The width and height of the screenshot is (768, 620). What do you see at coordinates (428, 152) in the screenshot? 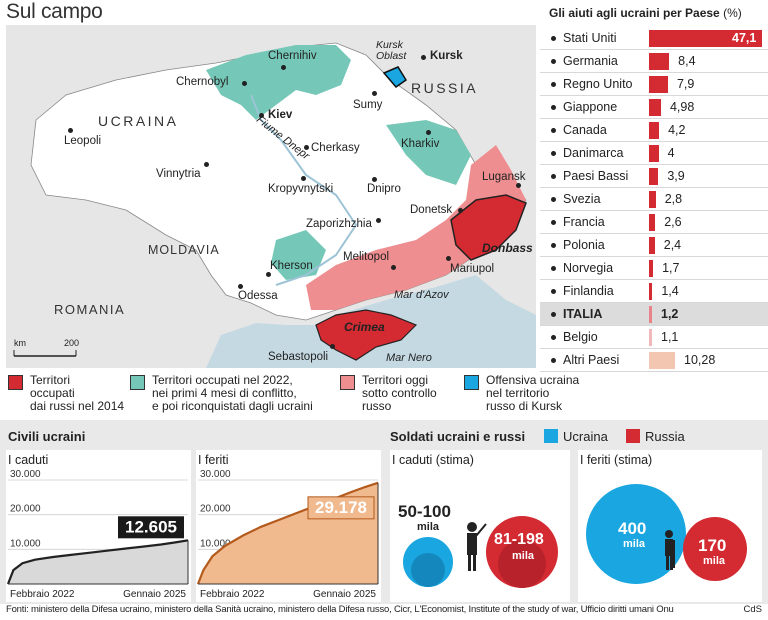
I see `reclaimed-2022-kharkiv` at bounding box center [428, 152].